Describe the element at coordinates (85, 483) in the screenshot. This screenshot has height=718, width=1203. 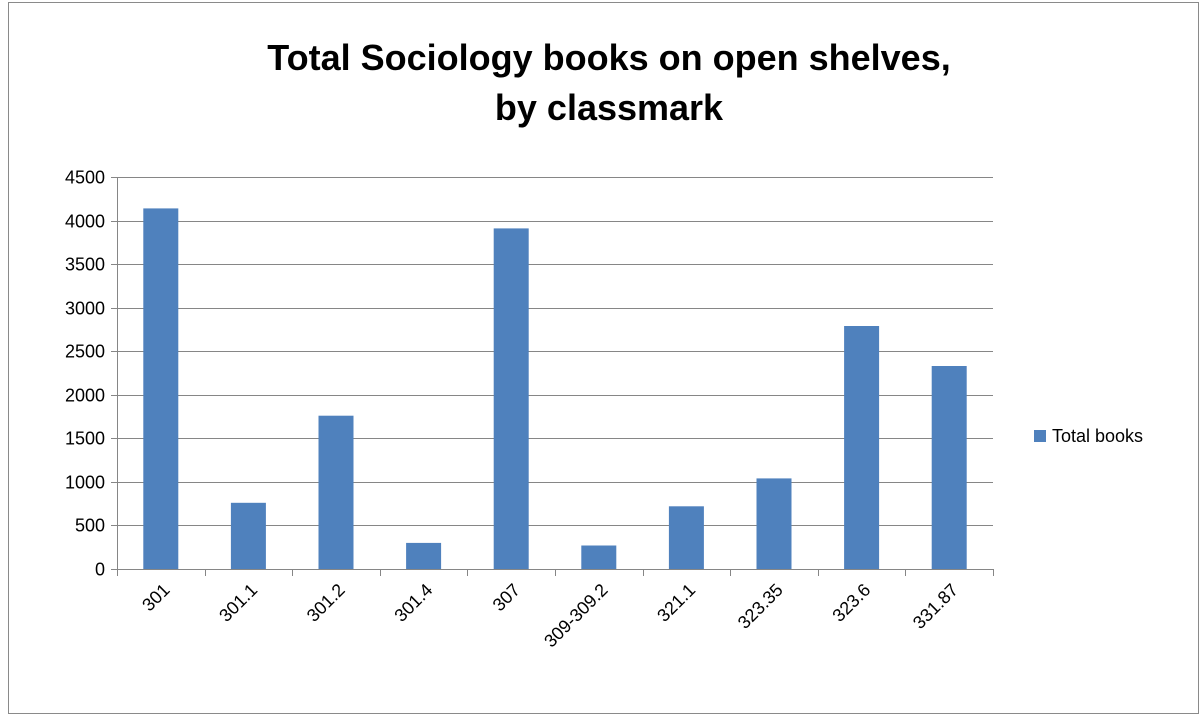
I see `y-tick-label: 1000` at that location.